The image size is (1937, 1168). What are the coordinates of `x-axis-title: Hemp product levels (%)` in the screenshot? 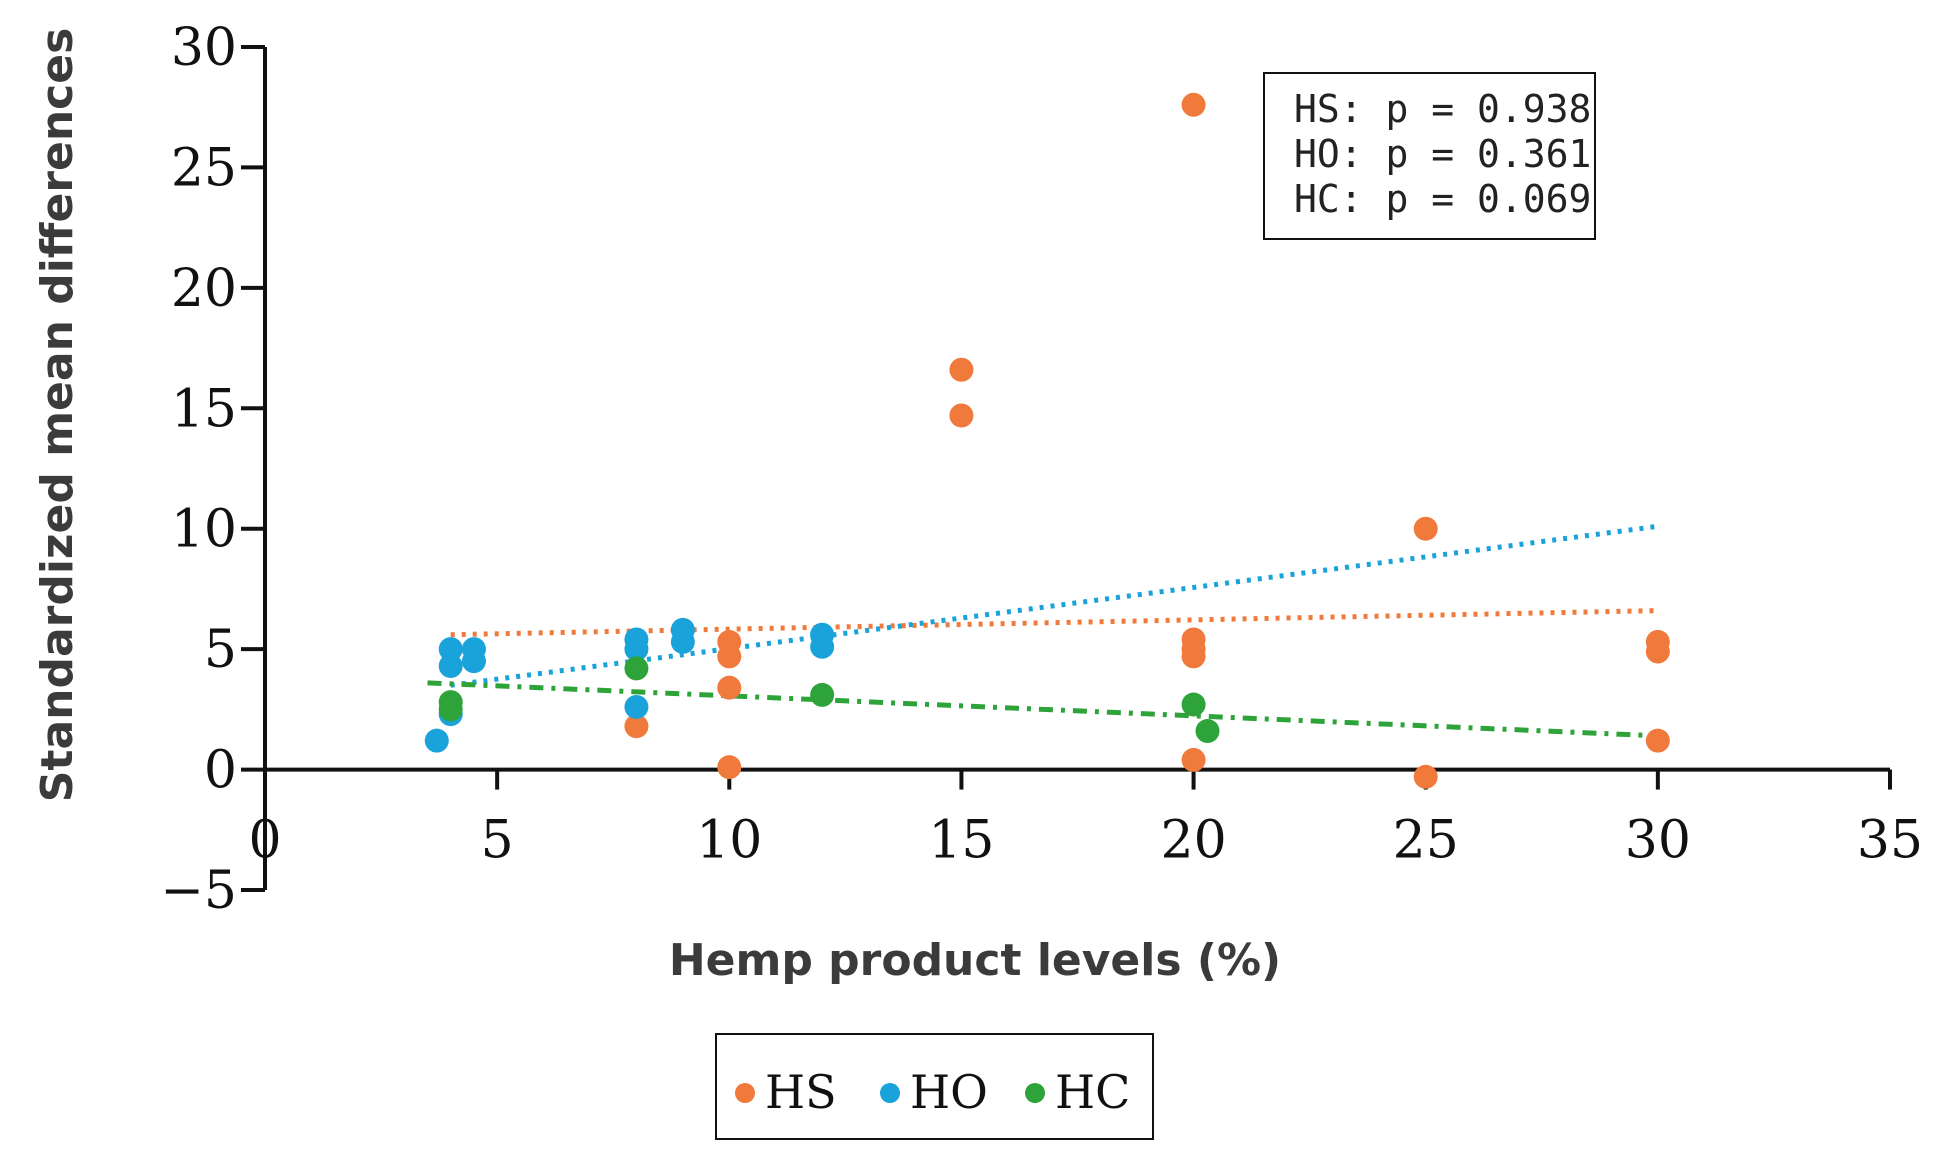 It's located at (975, 960).